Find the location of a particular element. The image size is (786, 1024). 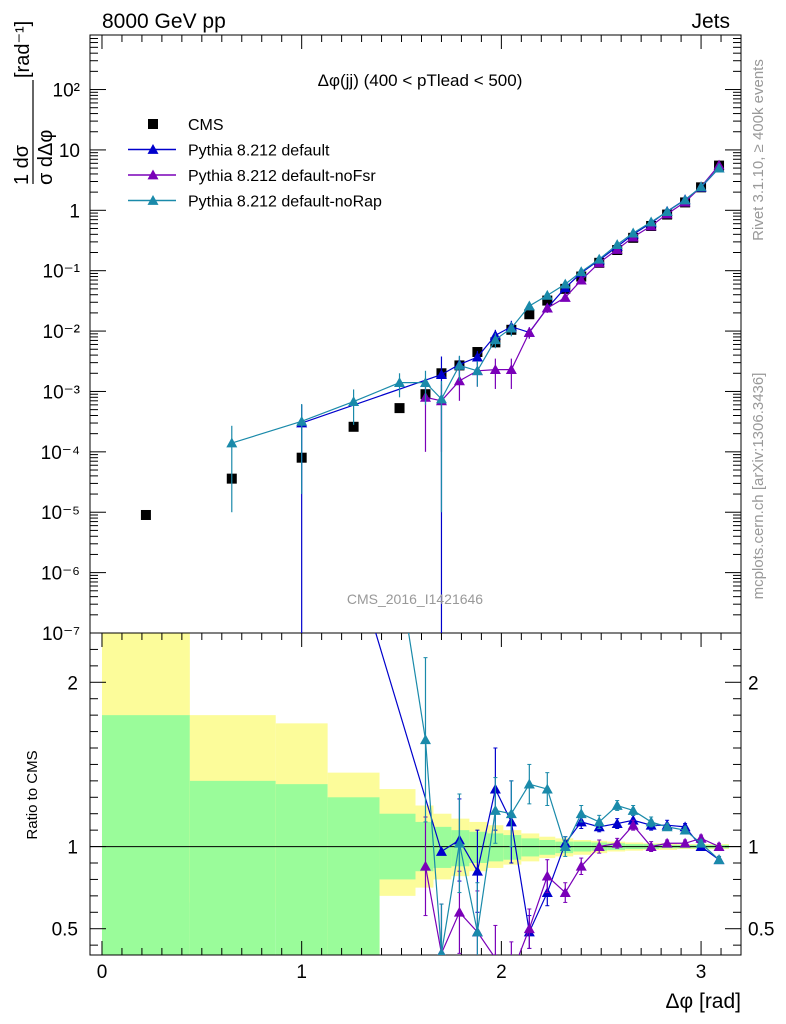

y-tick-label: 10⁻⁴ is located at coordinates (60, 453).